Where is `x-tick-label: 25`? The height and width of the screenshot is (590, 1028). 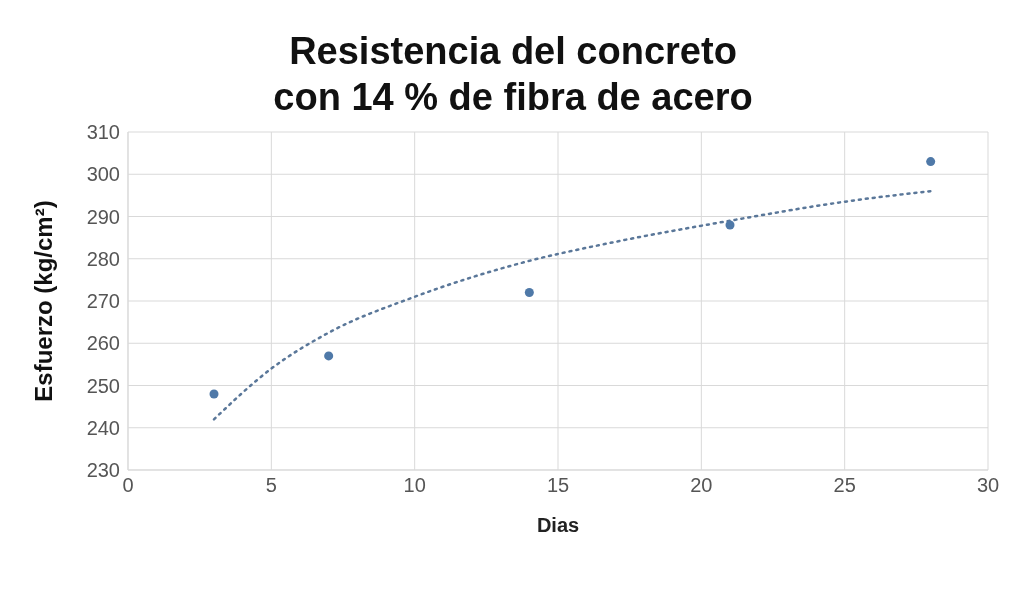
x-tick-label: 25 is located at coordinates (844, 485).